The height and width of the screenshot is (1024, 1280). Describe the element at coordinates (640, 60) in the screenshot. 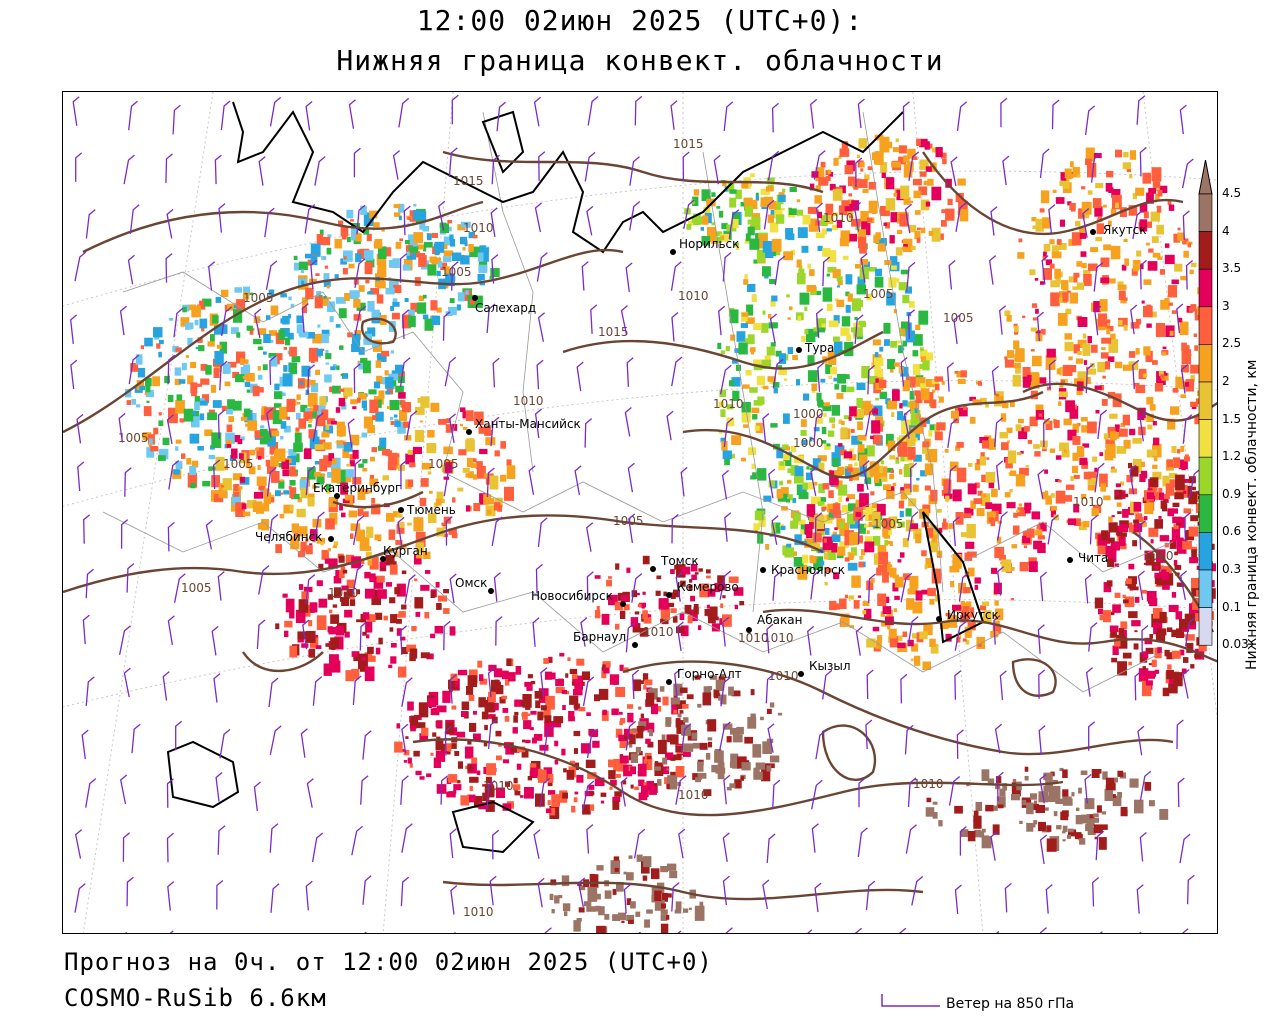

I see `map-title-parameter: Нижняя граница конвект. облачности` at that location.